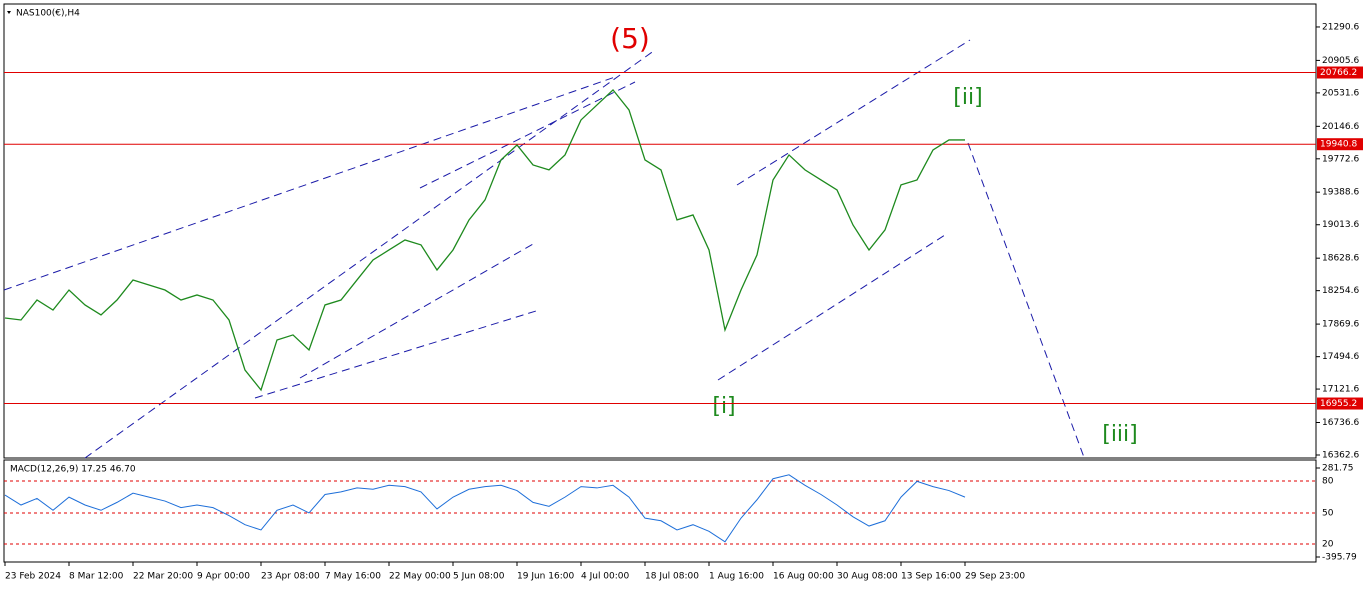 This screenshot has width=1366, height=592. Describe the element at coordinates (967, 97) in the screenshot. I see `wave-label: [ii]` at that location.